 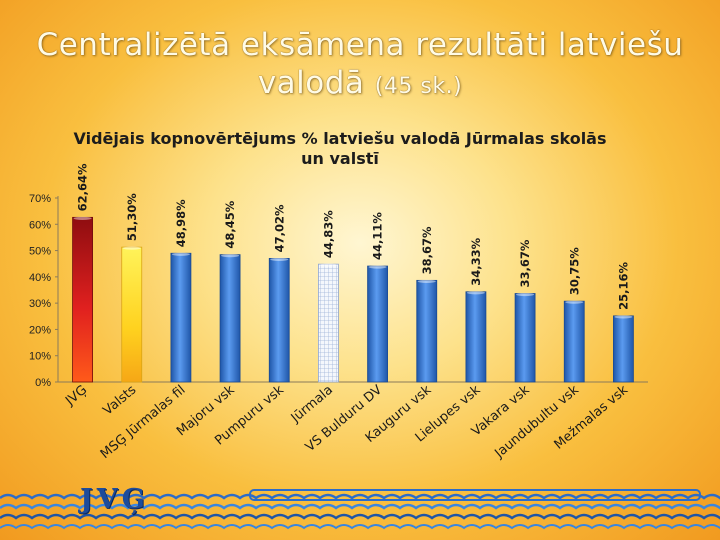 What do you see at coordinates (418, 86) in the screenshot?
I see `slide-title-sub: (45 sk.)` at bounding box center [418, 86].